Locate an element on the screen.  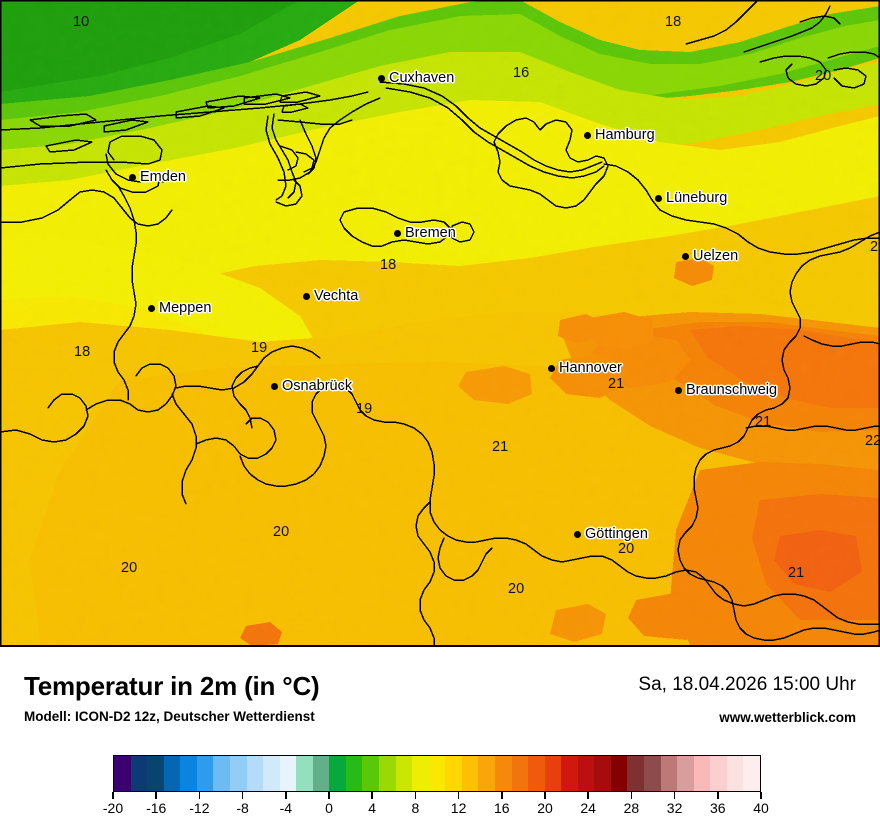
colorbar-tick-label: 36 is located at coordinates (718, 808).